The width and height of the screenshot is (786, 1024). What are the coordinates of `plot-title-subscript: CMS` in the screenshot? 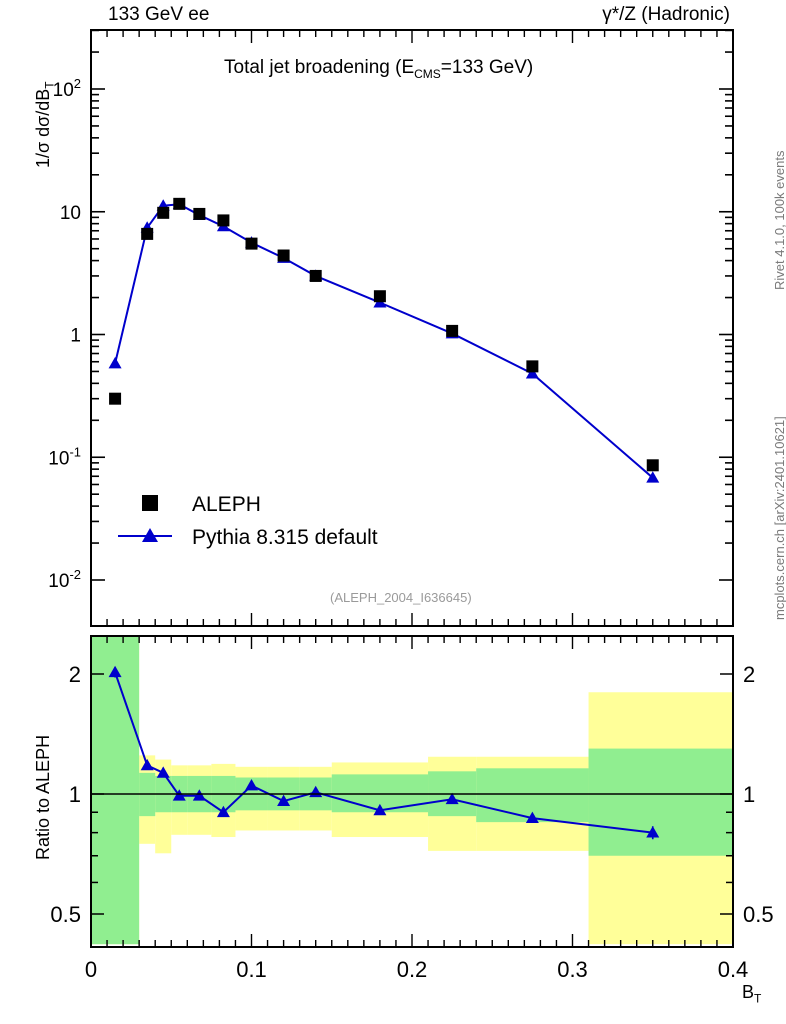 It's located at (427, 73).